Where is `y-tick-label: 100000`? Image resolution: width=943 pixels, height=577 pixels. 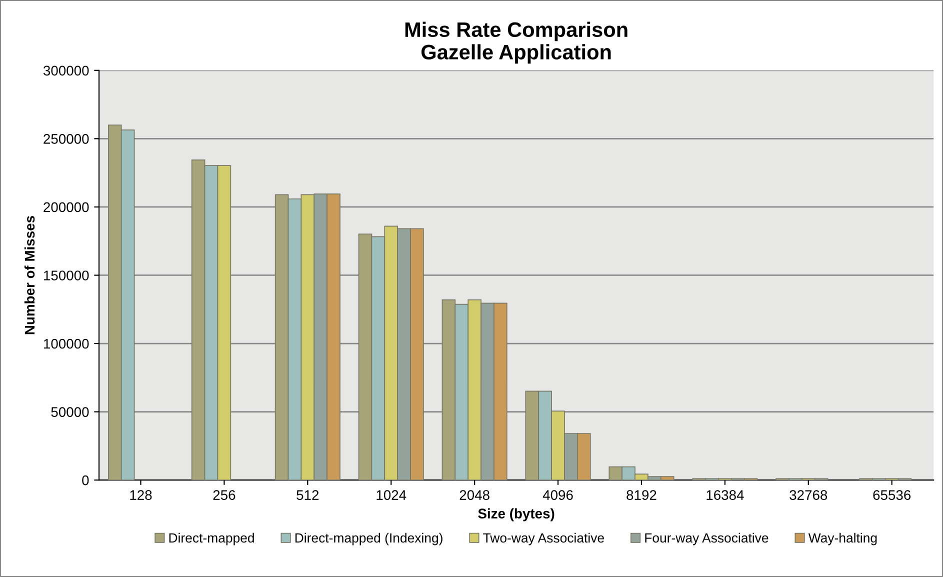 y-tick-label: 100000 is located at coordinates (66, 343).